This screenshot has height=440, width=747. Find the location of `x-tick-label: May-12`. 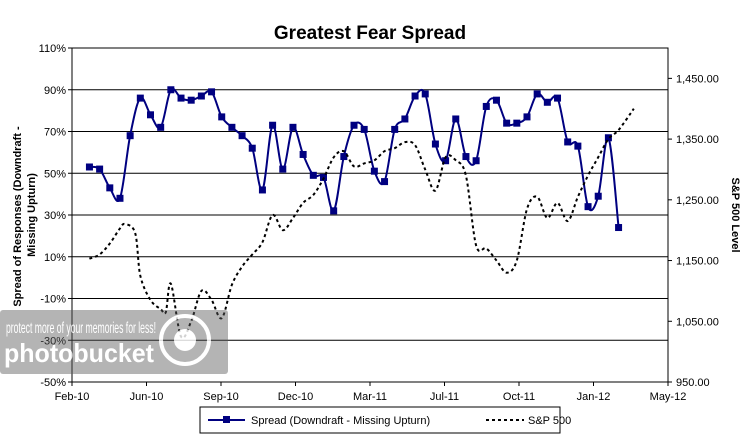

x-tick-label: May-12 is located at coordinates (668, 397).